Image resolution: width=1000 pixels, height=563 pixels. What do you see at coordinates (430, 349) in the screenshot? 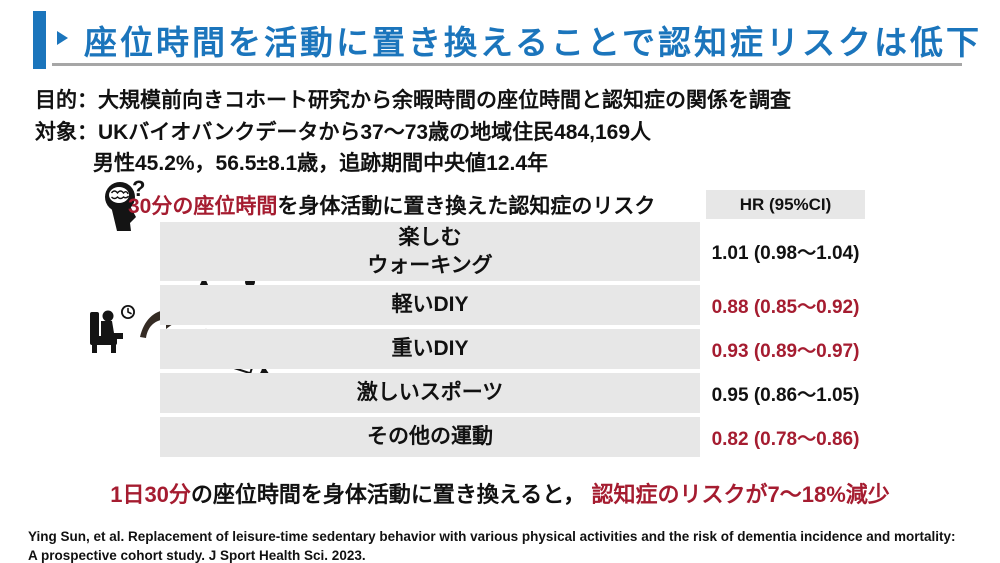
I see `activity-cell: 重いDIY` at bounding box center [430, 349].